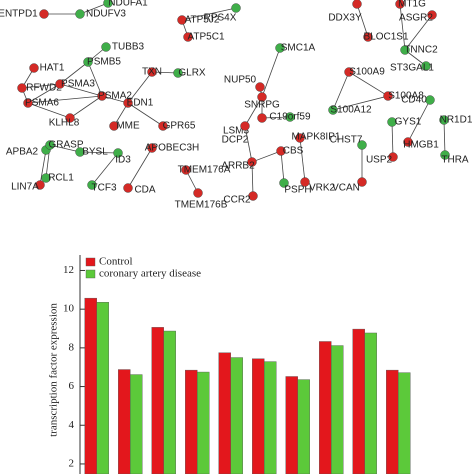 The height and width of the screenshot is (474, 474). What do you see at coordinates (64, 123) in the screenshot?
I see `node-label: KLHL8` at bounding box center [64, 123].